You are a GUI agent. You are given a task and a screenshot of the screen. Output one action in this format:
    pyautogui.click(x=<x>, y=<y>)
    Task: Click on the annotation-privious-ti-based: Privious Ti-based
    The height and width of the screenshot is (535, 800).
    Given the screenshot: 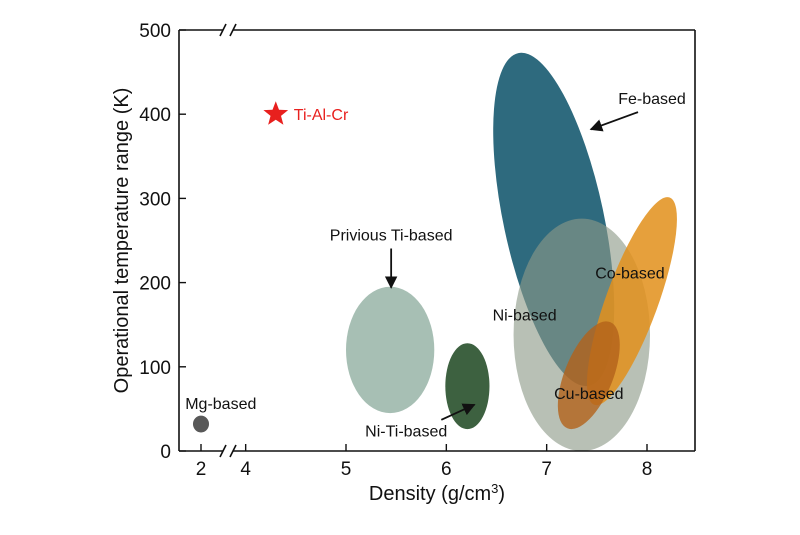 What is the action you would take?
    pyautogui.click(x=391, y=236)
    